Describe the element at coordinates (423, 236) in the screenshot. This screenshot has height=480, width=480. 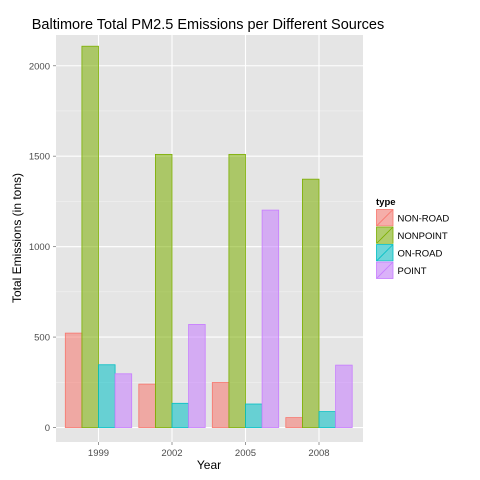
I see `legend-label-nonpoint: NONPOINT` at that location.